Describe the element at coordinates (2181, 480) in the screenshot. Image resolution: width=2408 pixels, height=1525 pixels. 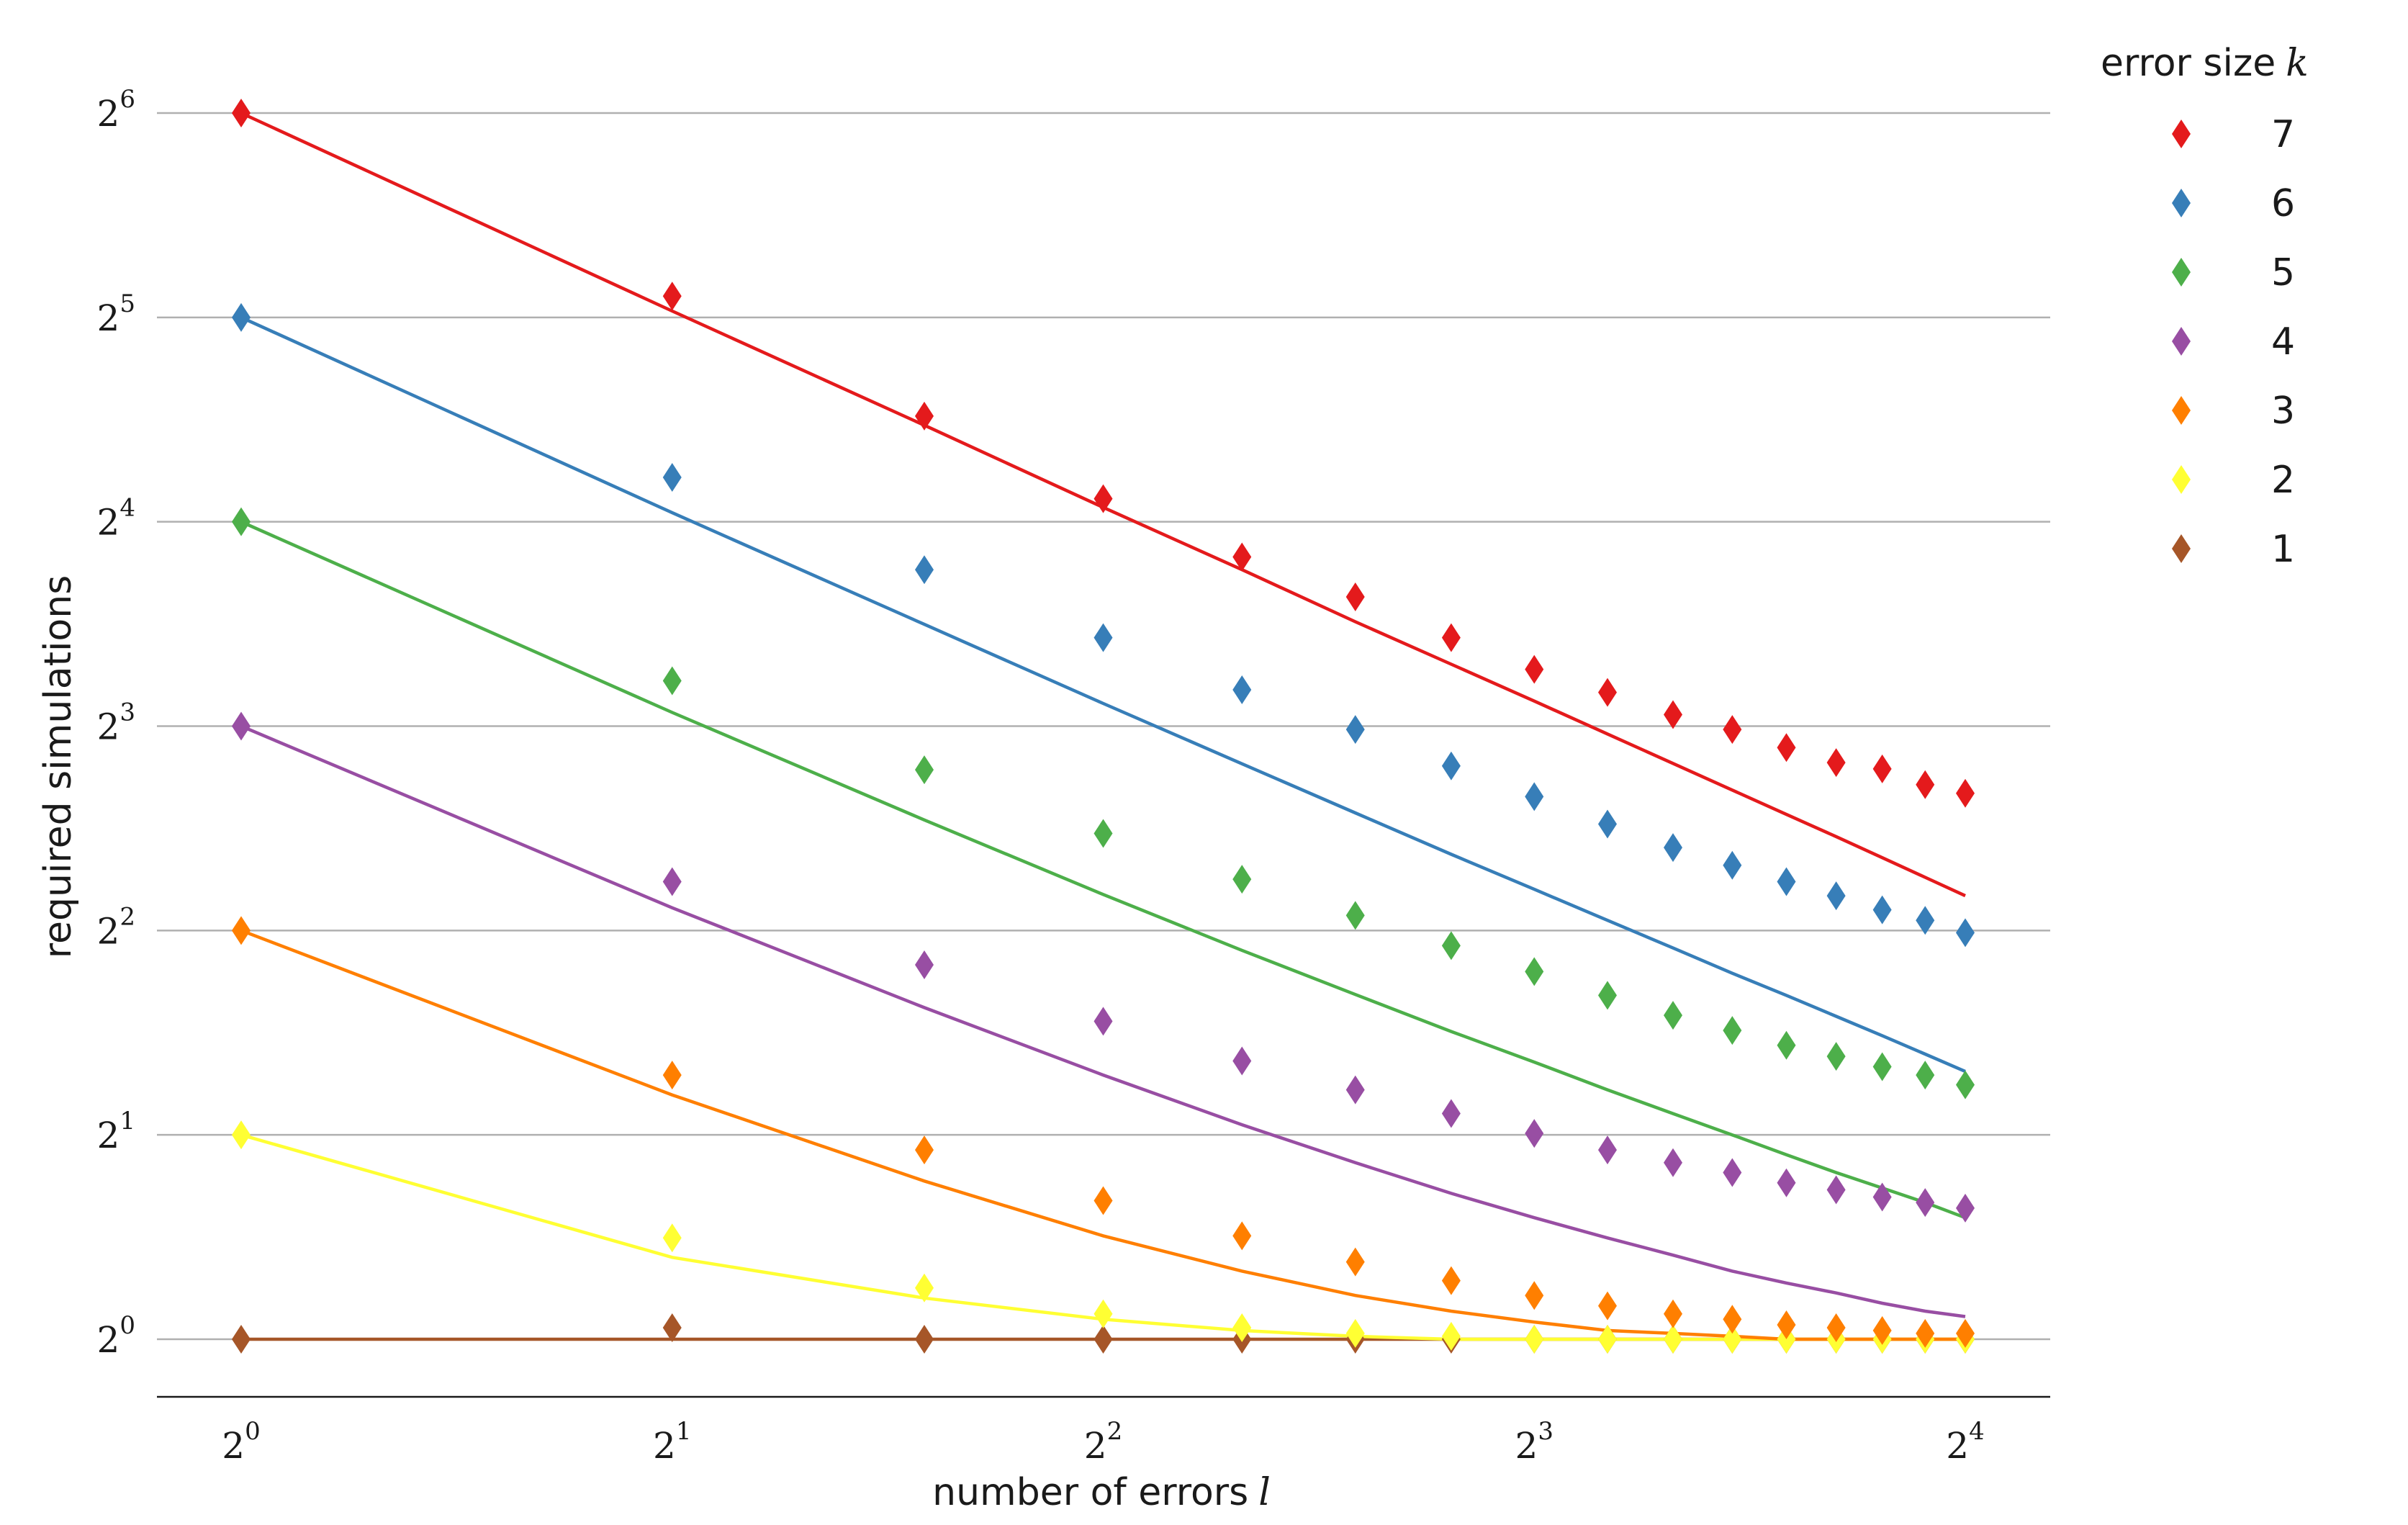
I see `legend-marker-k2` at that location.